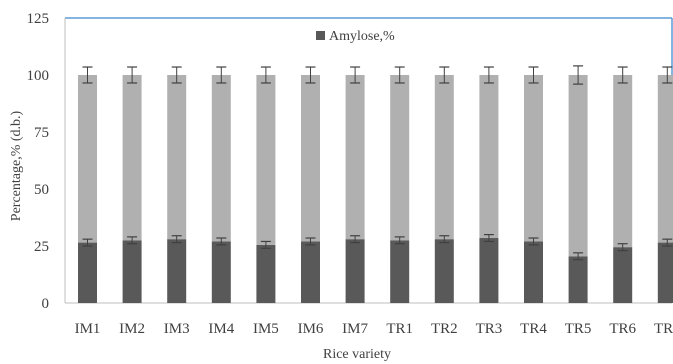  What do you see at coordinates (221, 329) in the screenshot?
I see `x-tick-label: IM4` at bounding box center [221, 329].